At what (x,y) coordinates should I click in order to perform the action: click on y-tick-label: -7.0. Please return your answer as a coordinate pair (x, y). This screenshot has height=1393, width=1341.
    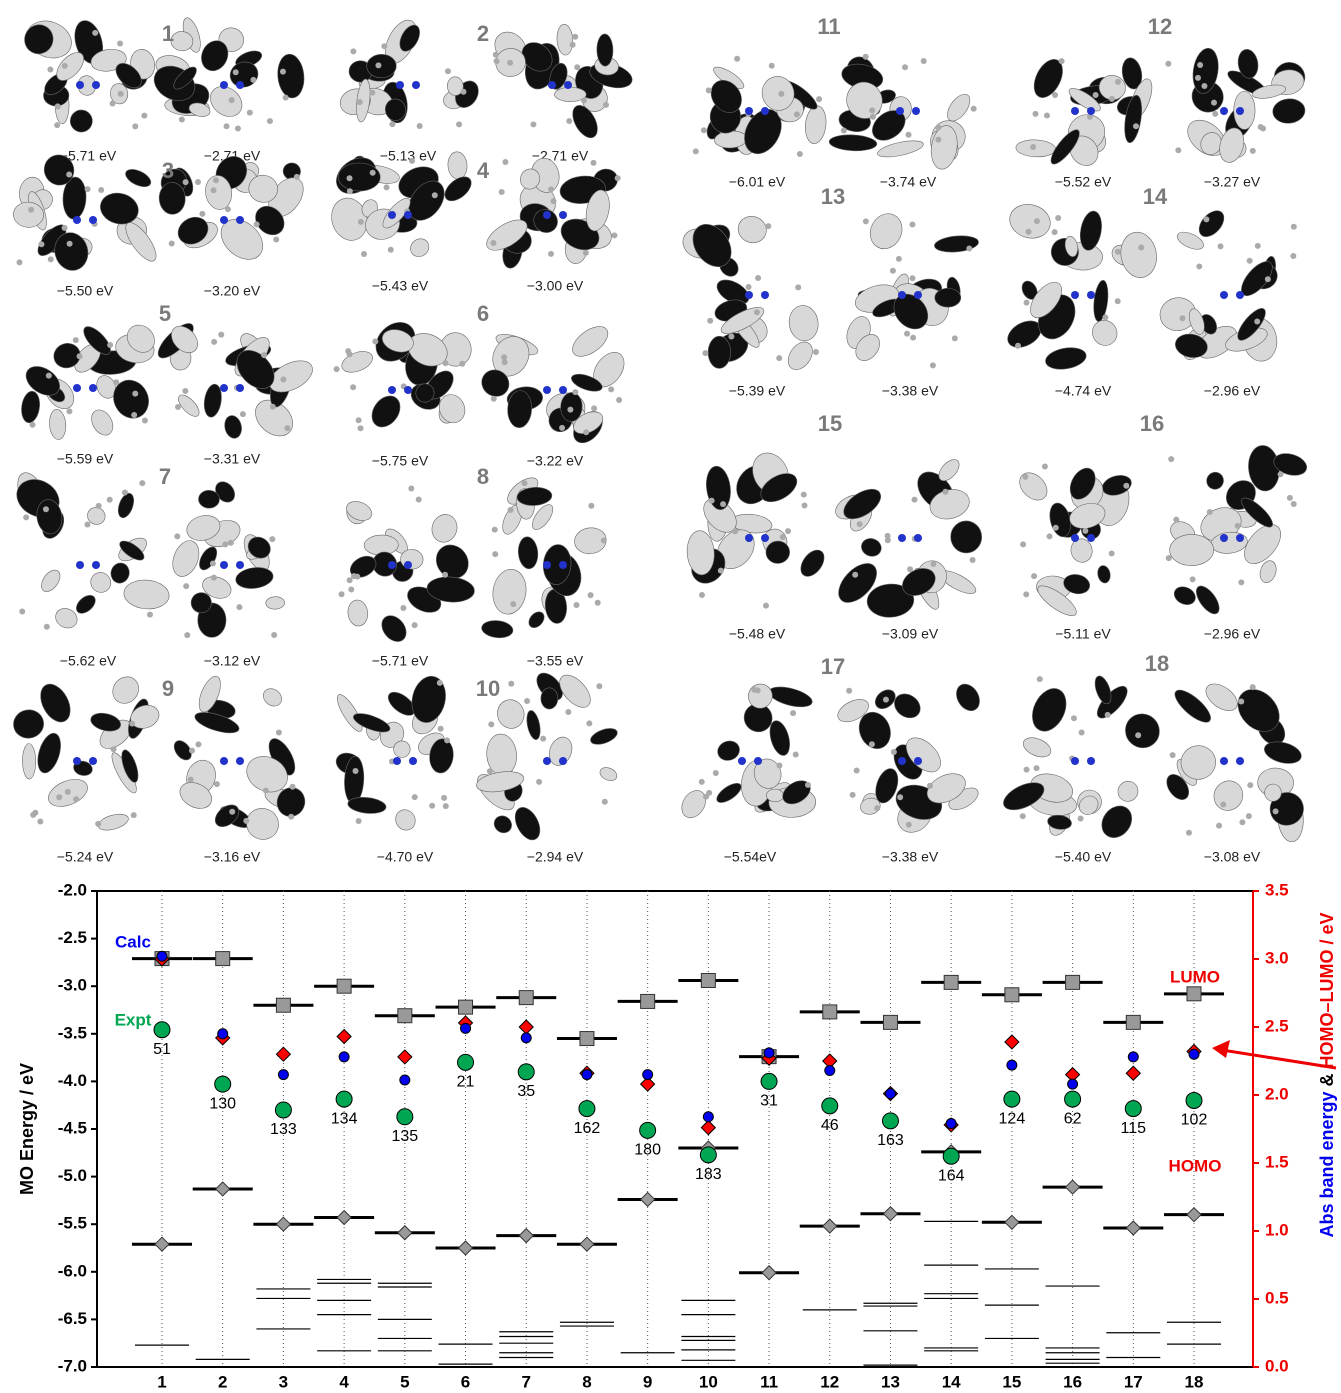
    Looking at the image, I should click on (72, 1365).